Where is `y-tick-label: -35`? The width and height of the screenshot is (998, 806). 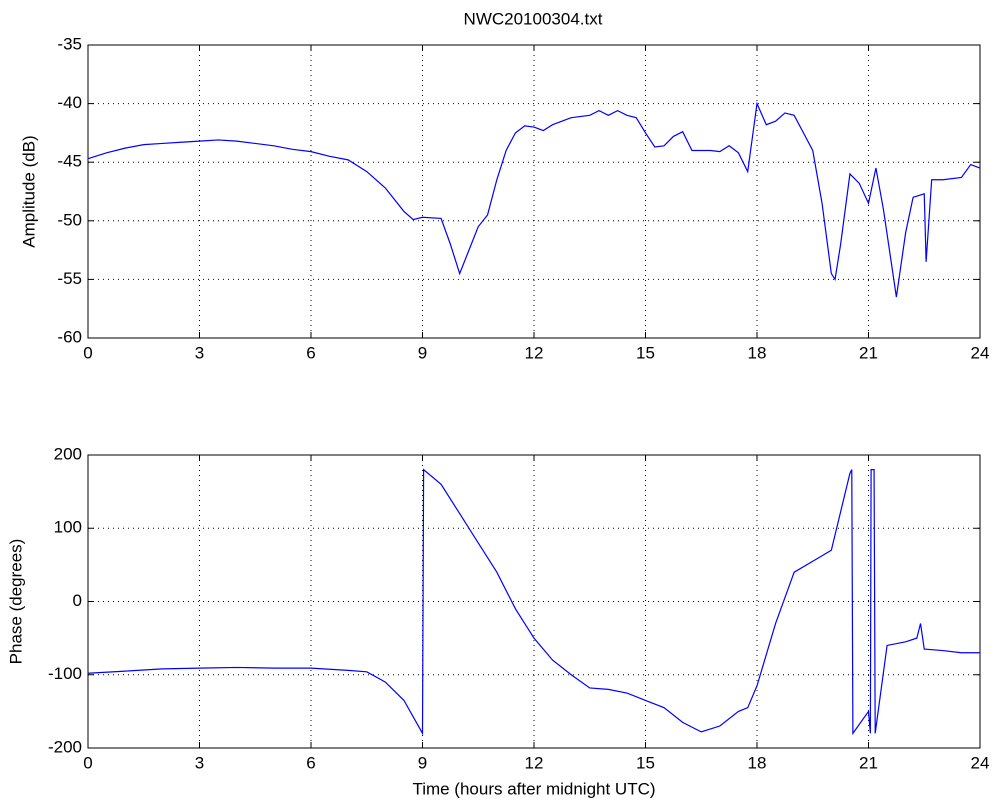
y-tick-label: -35 is located at coordinates (69, 43).